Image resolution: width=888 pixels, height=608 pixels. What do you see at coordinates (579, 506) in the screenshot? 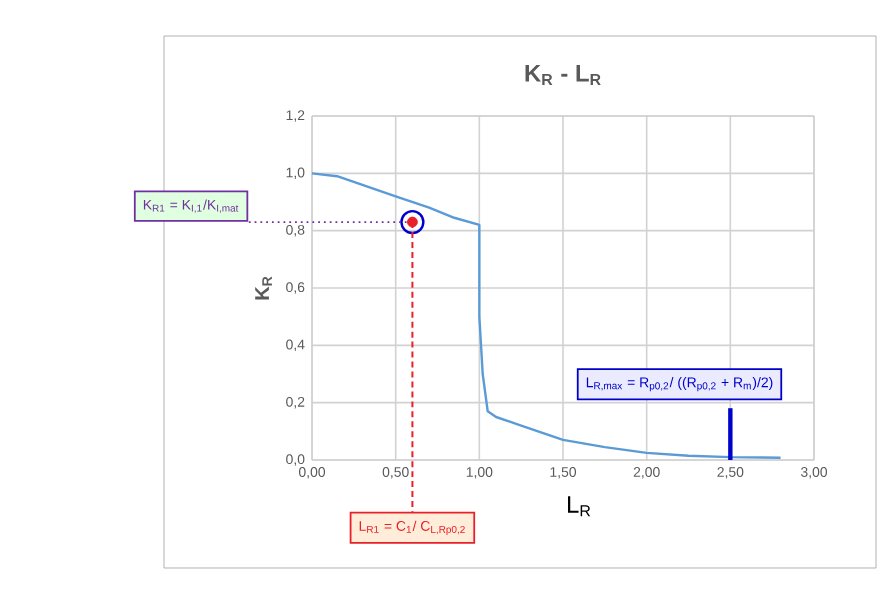
I see `x-axis-title: L$_{R}$` at bounding box center [579, 506].